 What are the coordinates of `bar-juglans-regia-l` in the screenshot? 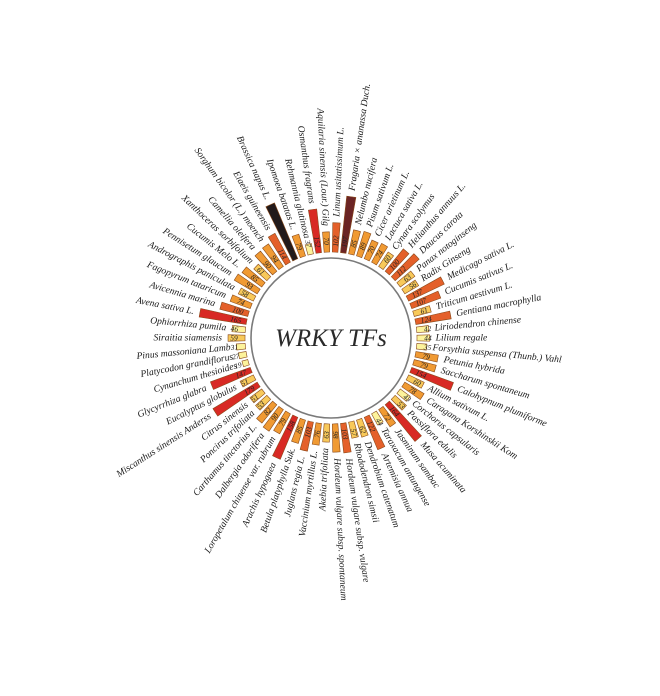 It's located at (306, 436).